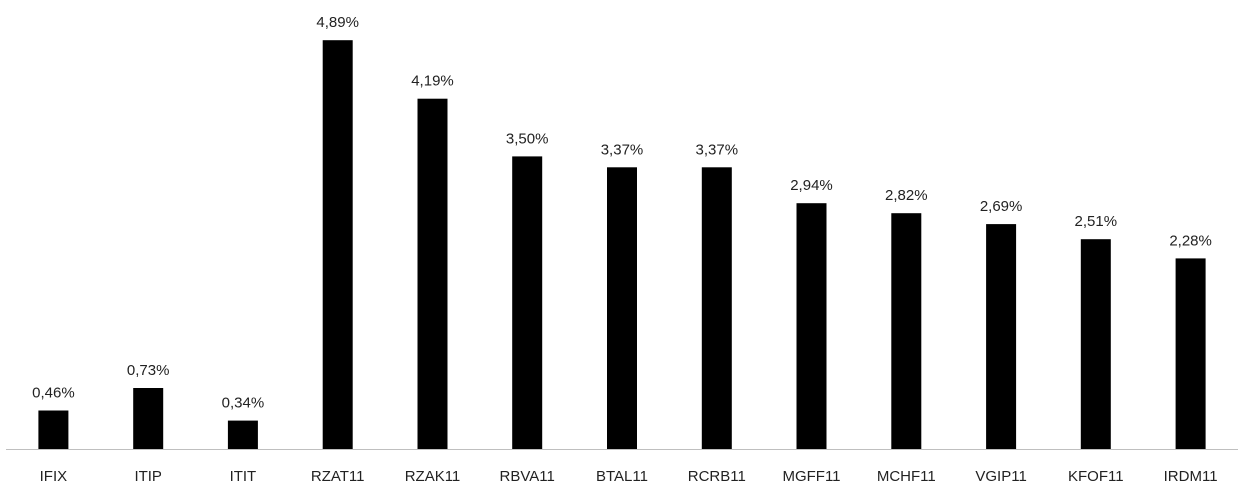 The image size is (1244, 489). What do you see at coordinates (622, 308) in the screenshot?
I see `bar-btal11` at bounding box center [622, 308].